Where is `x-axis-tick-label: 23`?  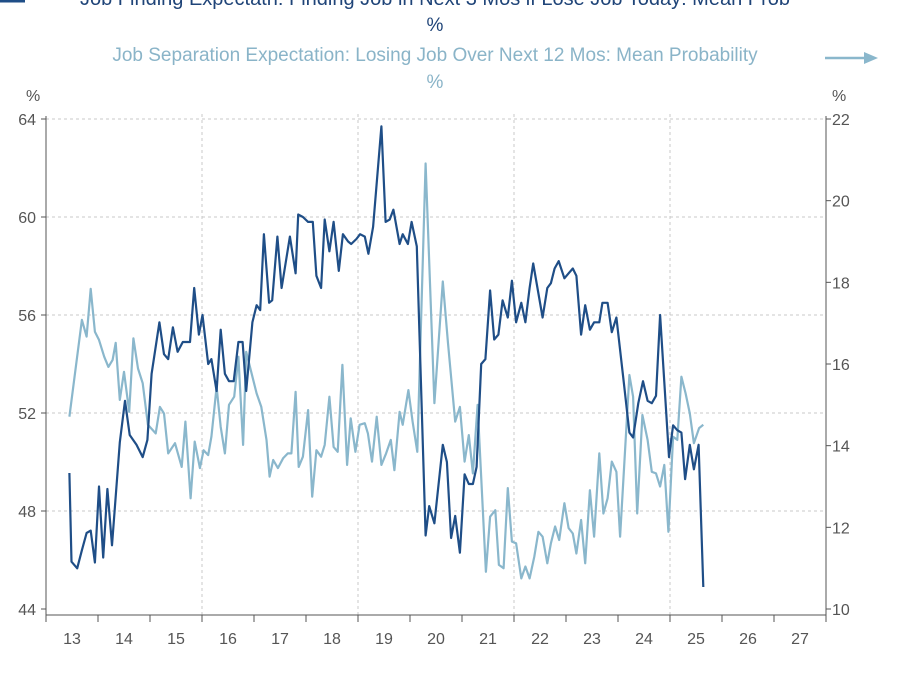
x-axis-tick-label: 23 is located at coordinates (592, 639).